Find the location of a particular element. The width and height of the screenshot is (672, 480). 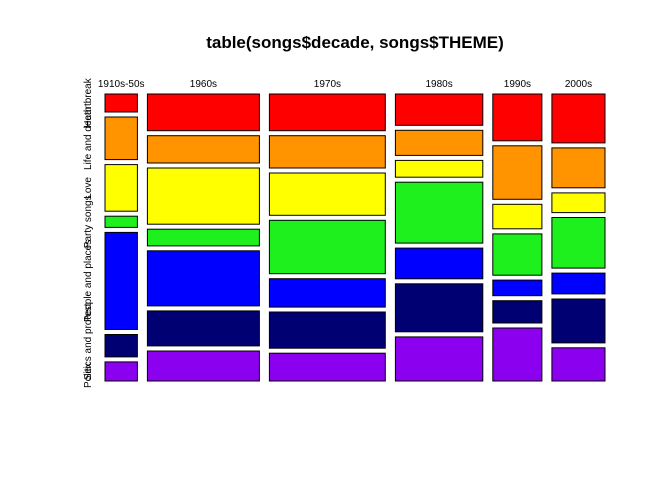

column-label: 1910s-50s is located at coordinates (121, 84).